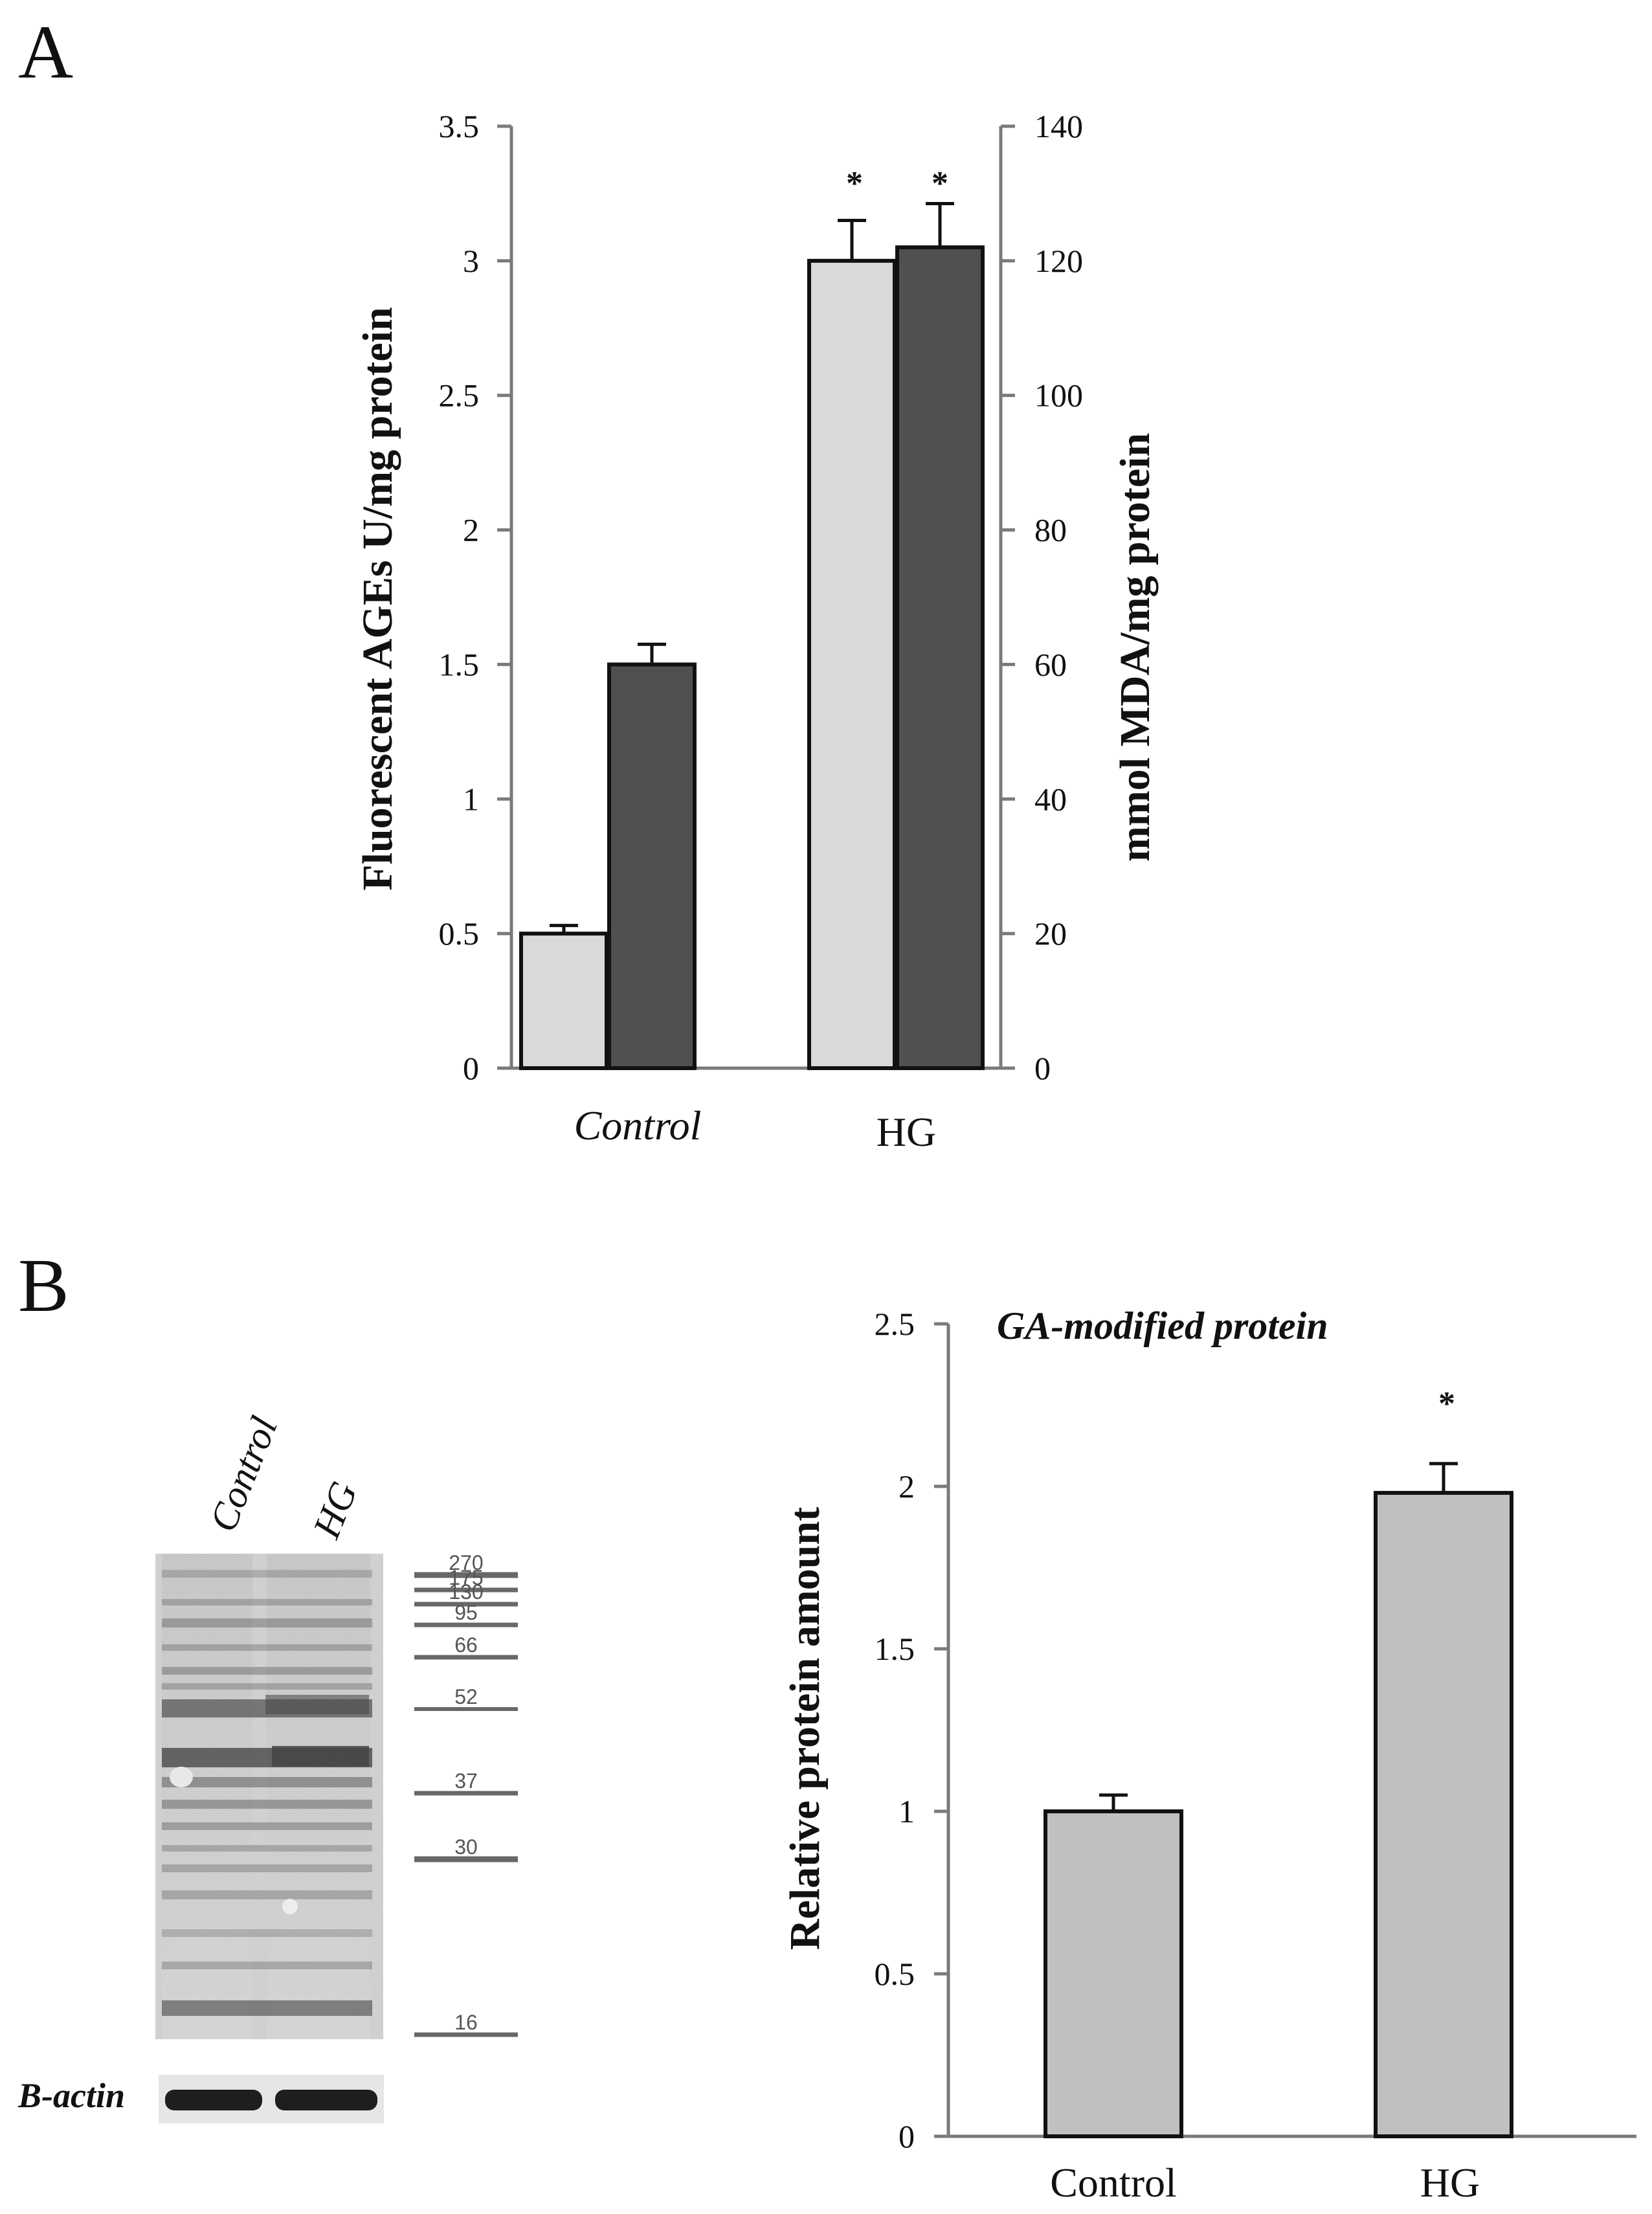 The height and width of the screenshot is (2214, 1652). I want to click on b-actin-band-hg, so click(326, 2100).